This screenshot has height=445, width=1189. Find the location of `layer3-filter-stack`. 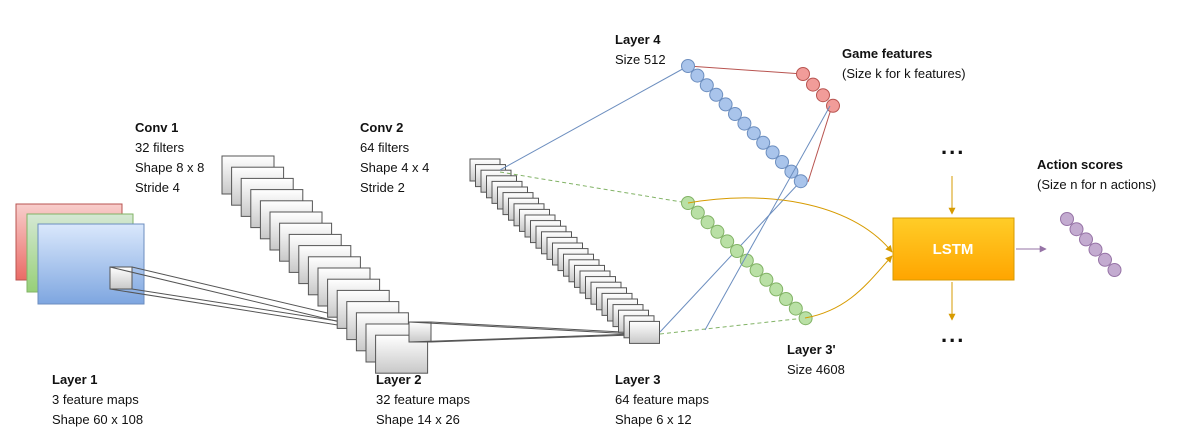

layer3-filter-stack is located at coordinates (564, 251).